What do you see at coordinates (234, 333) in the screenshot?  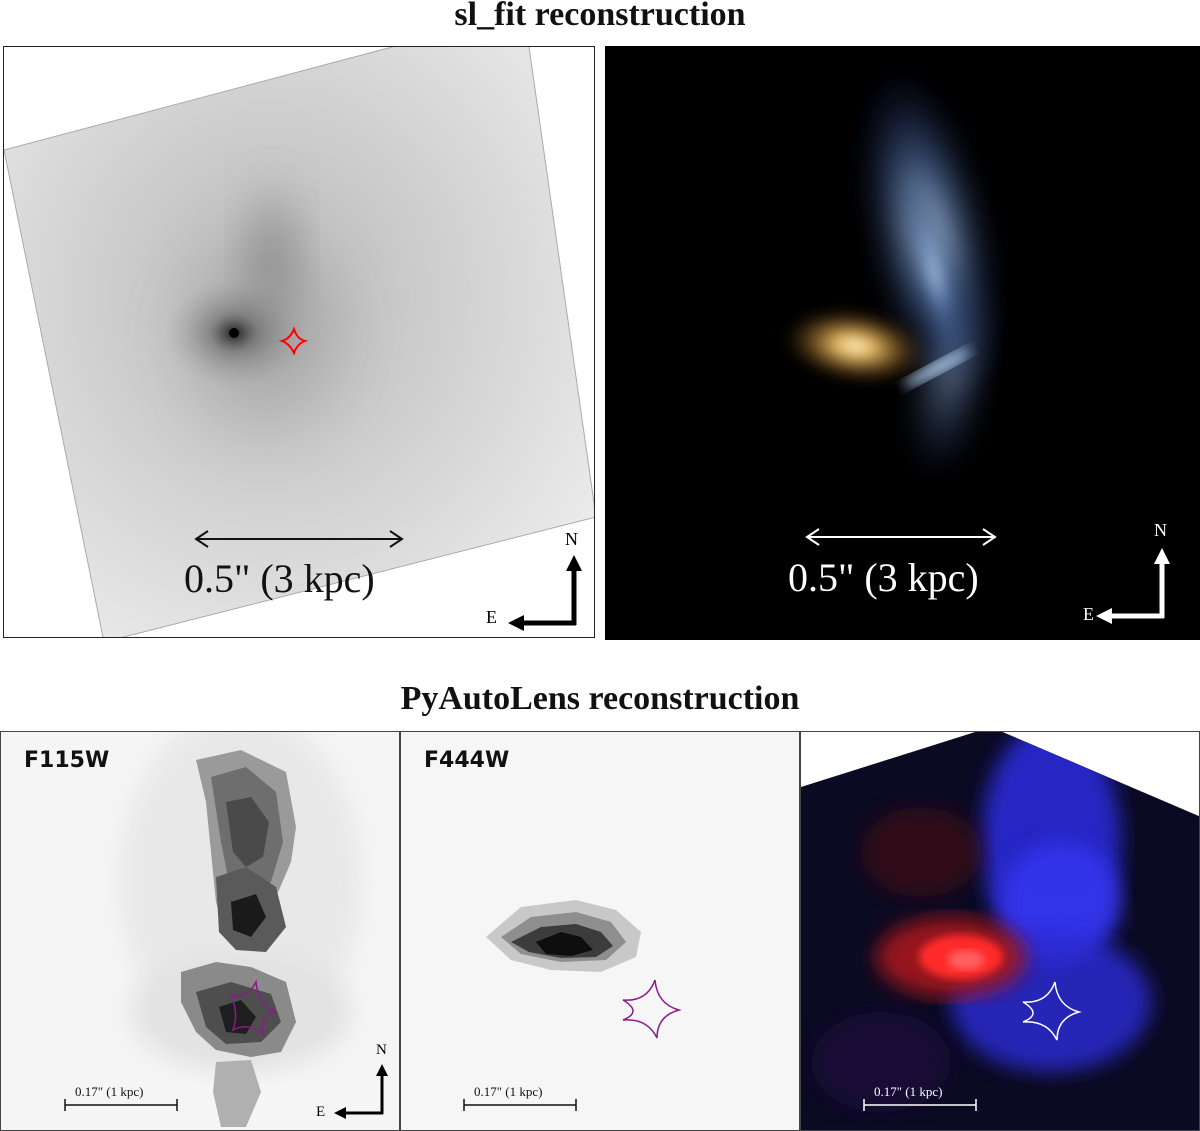 I see `lens-center` at bounding box center [234, 333].